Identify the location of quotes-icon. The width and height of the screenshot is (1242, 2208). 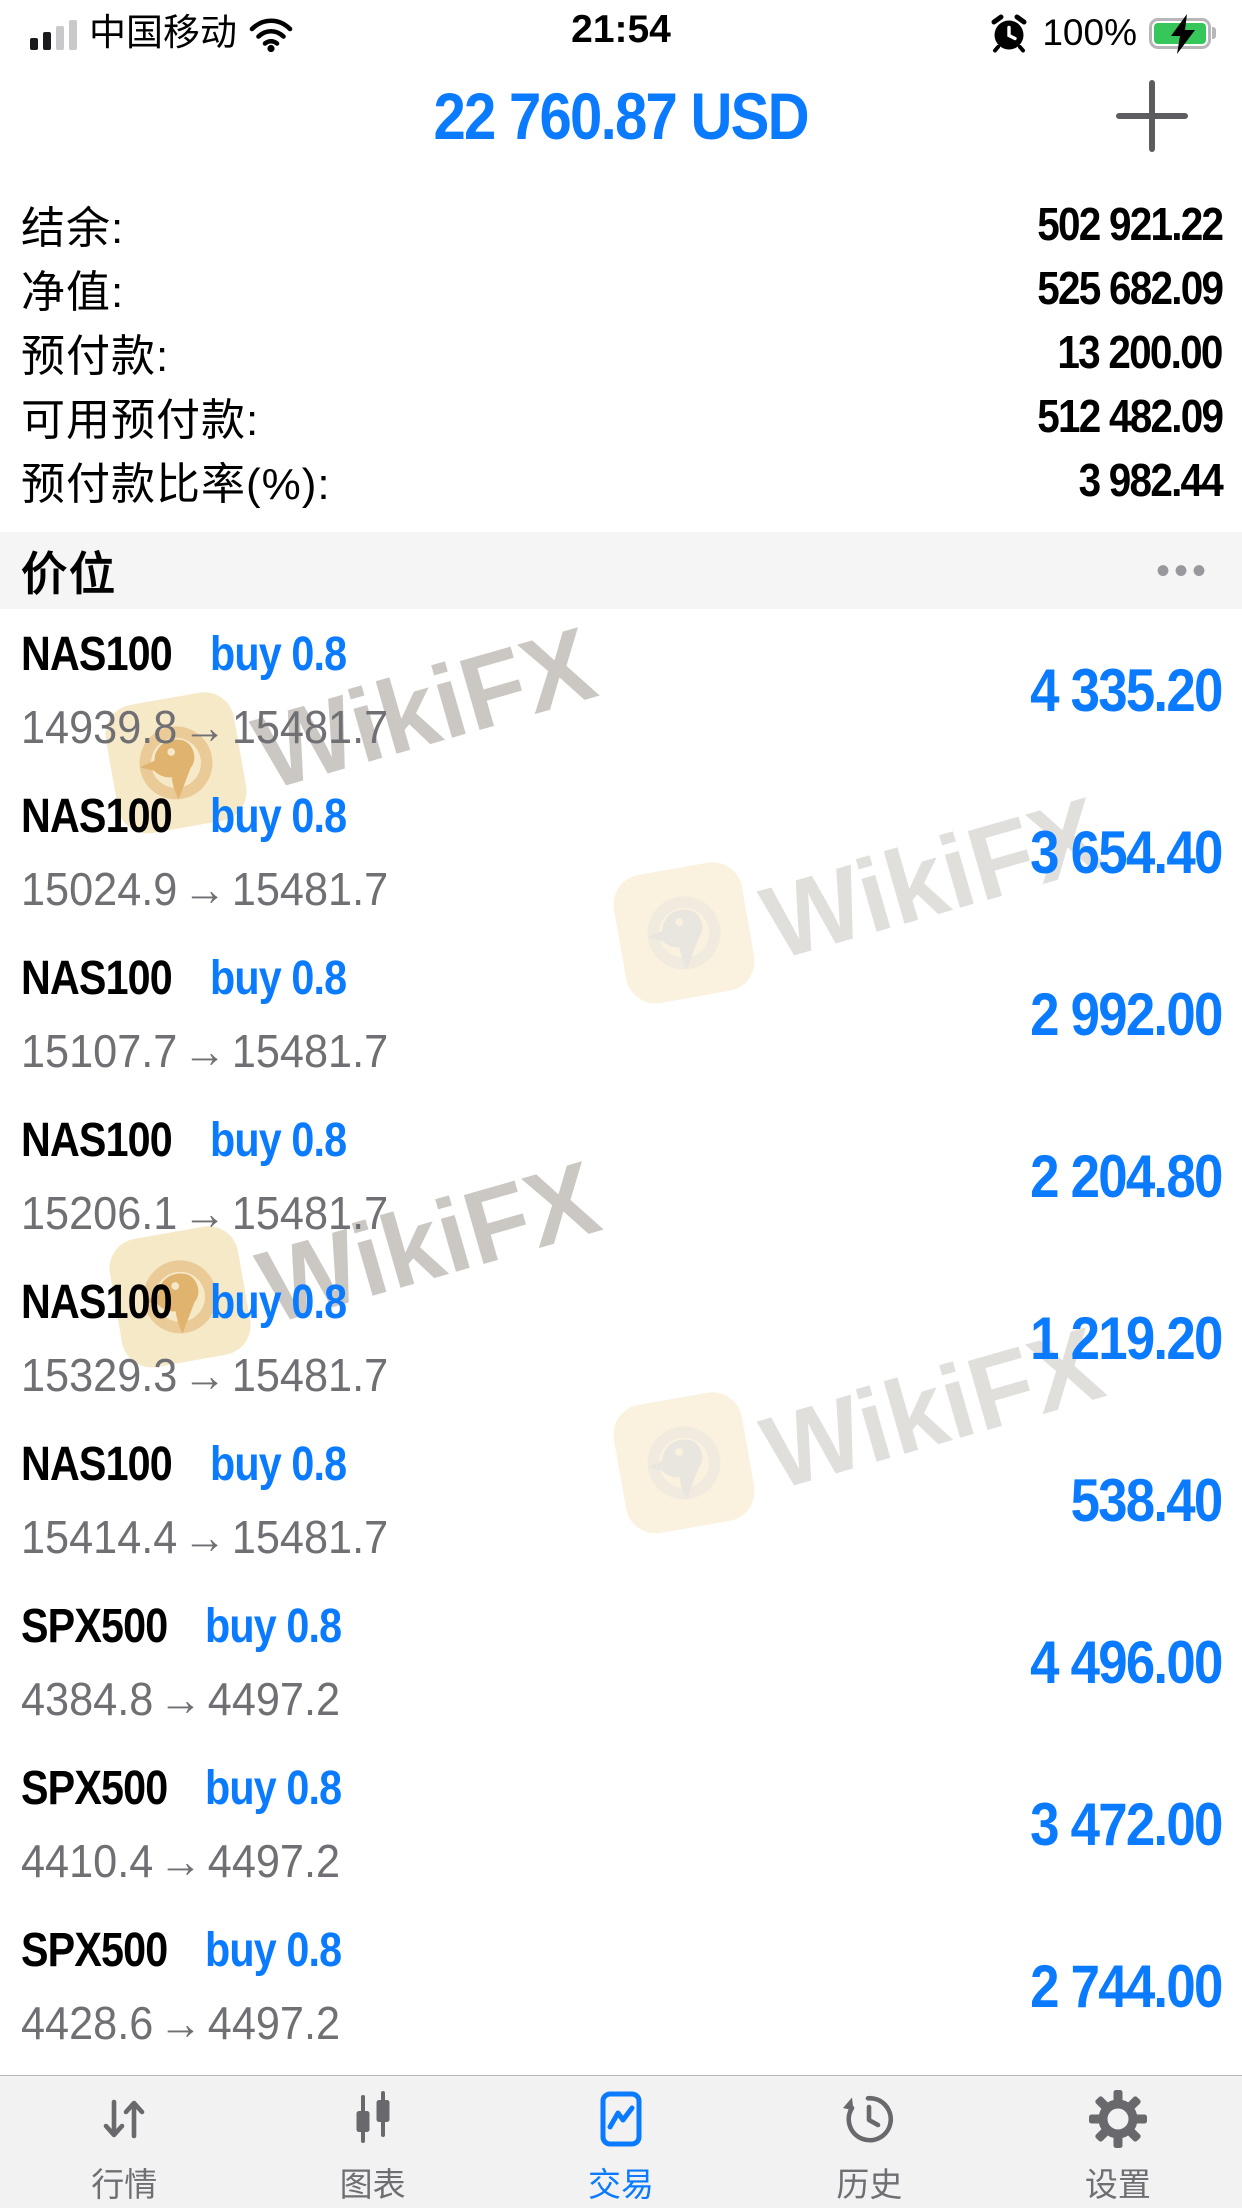
(124, 2119).